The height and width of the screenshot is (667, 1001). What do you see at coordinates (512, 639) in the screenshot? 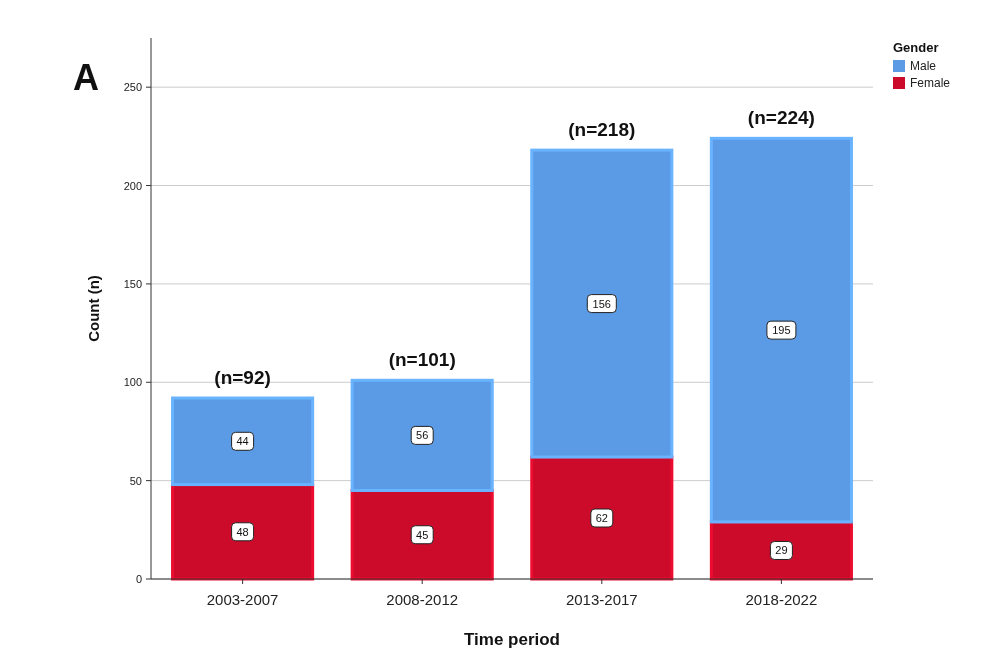
I see `x-axis-title: Time period` at bounding box center [512, 639].